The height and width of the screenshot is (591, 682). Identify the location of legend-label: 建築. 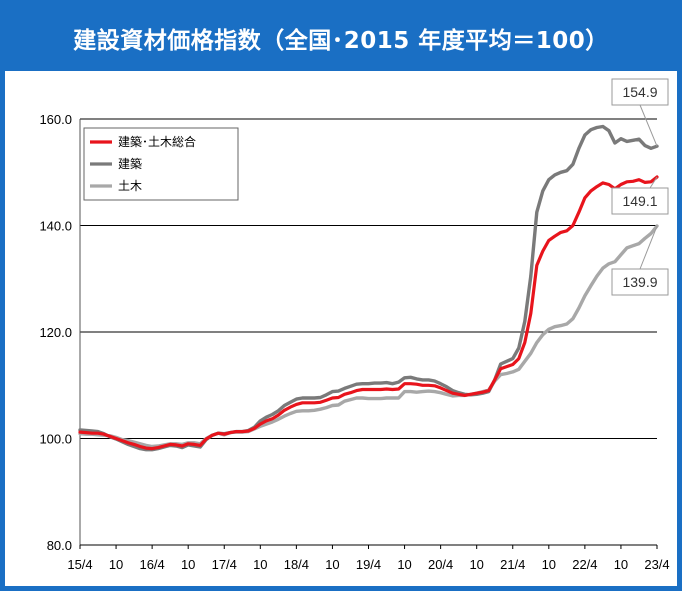
(130, 163).